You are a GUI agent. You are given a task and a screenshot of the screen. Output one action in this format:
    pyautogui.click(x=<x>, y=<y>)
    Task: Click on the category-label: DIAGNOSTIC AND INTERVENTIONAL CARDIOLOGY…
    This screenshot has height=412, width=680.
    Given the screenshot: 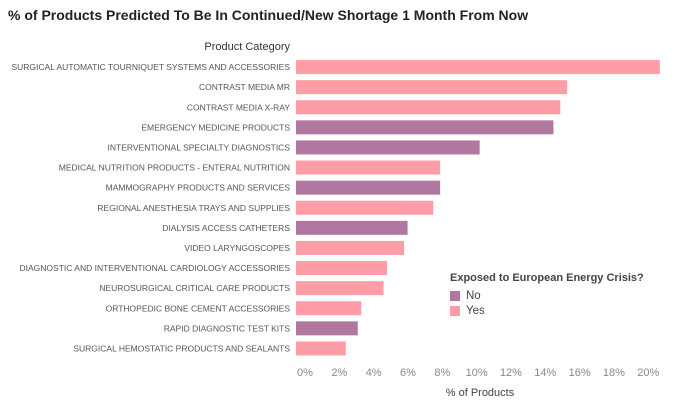 What is the action you would take?
    pyautogui.click(x=155, y=268)
    